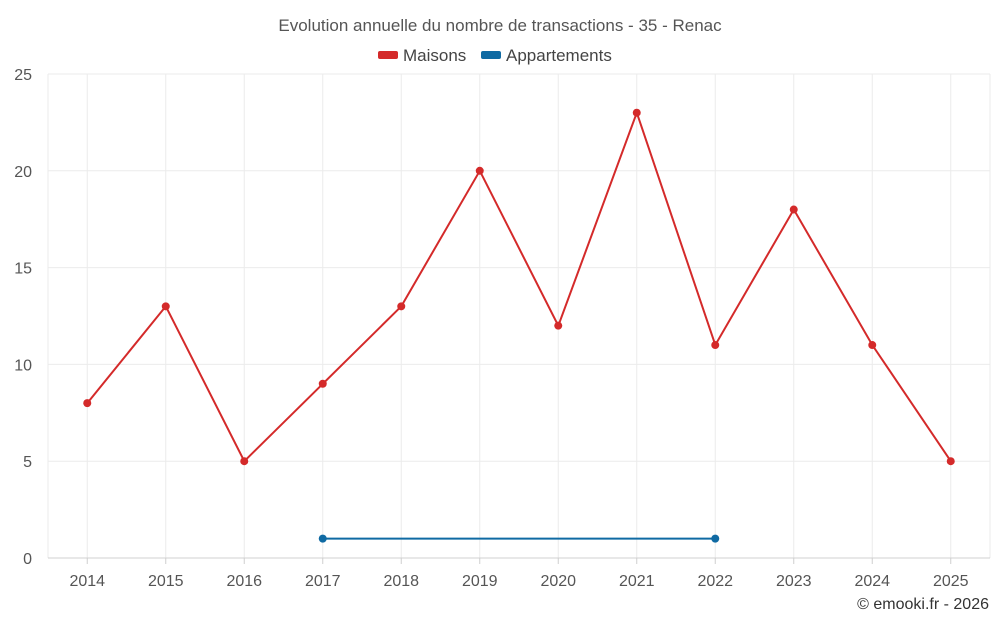 The image size is (1000, 630). What do you see at coordinates (87, 581) in the screenshot?
I see `x-tick-label: 2014` at bounding box center [87, 581].